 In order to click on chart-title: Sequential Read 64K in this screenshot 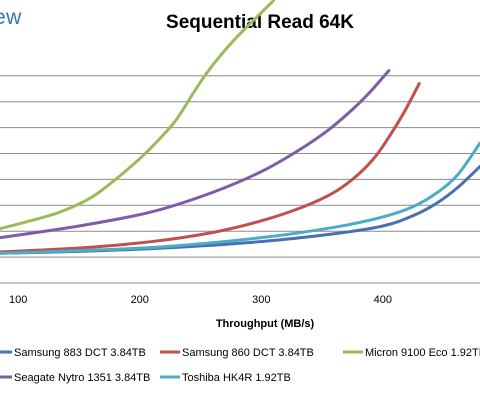, I will do `click(260, 22)`.